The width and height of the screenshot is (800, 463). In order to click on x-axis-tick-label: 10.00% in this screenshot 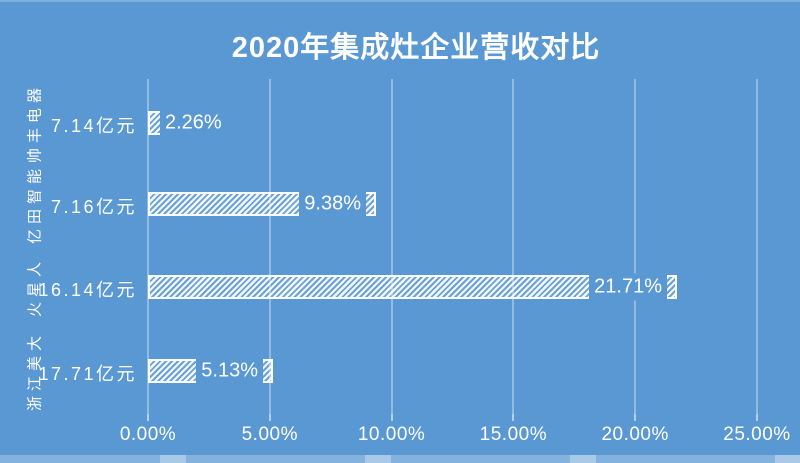, I will do `click(391, 434)`.